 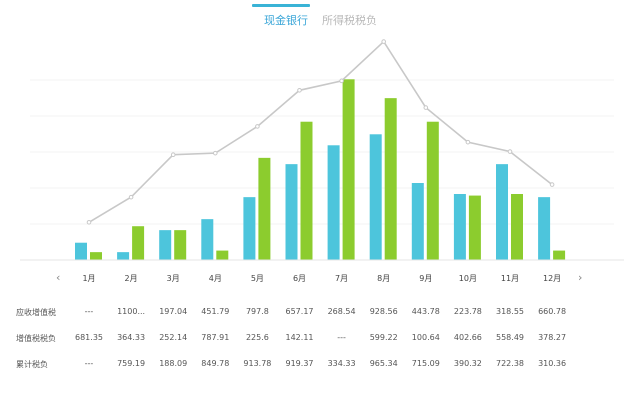 What do you see at coordinates (383, 311) in the screenshot?
I see `table-cell: 928.56` at bounding box center [383, 311].